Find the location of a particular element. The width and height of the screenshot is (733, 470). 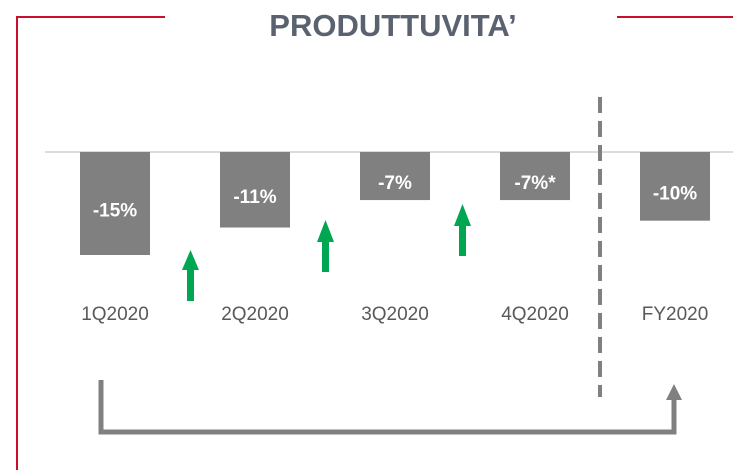

value-label: -7% is located at coordinates (395, 183).